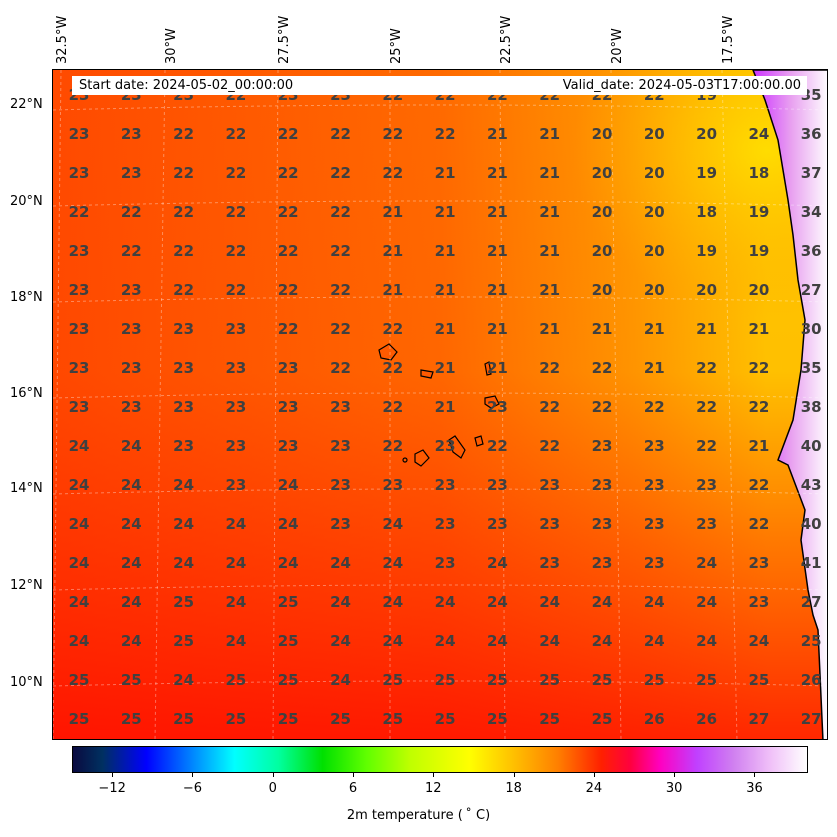 Image resolution: width=837 pixels, height=837 pixels. Describe the element at coordinates (513, 788) in the screenshot. I see `colorbar-tick-label: 18` at that location.